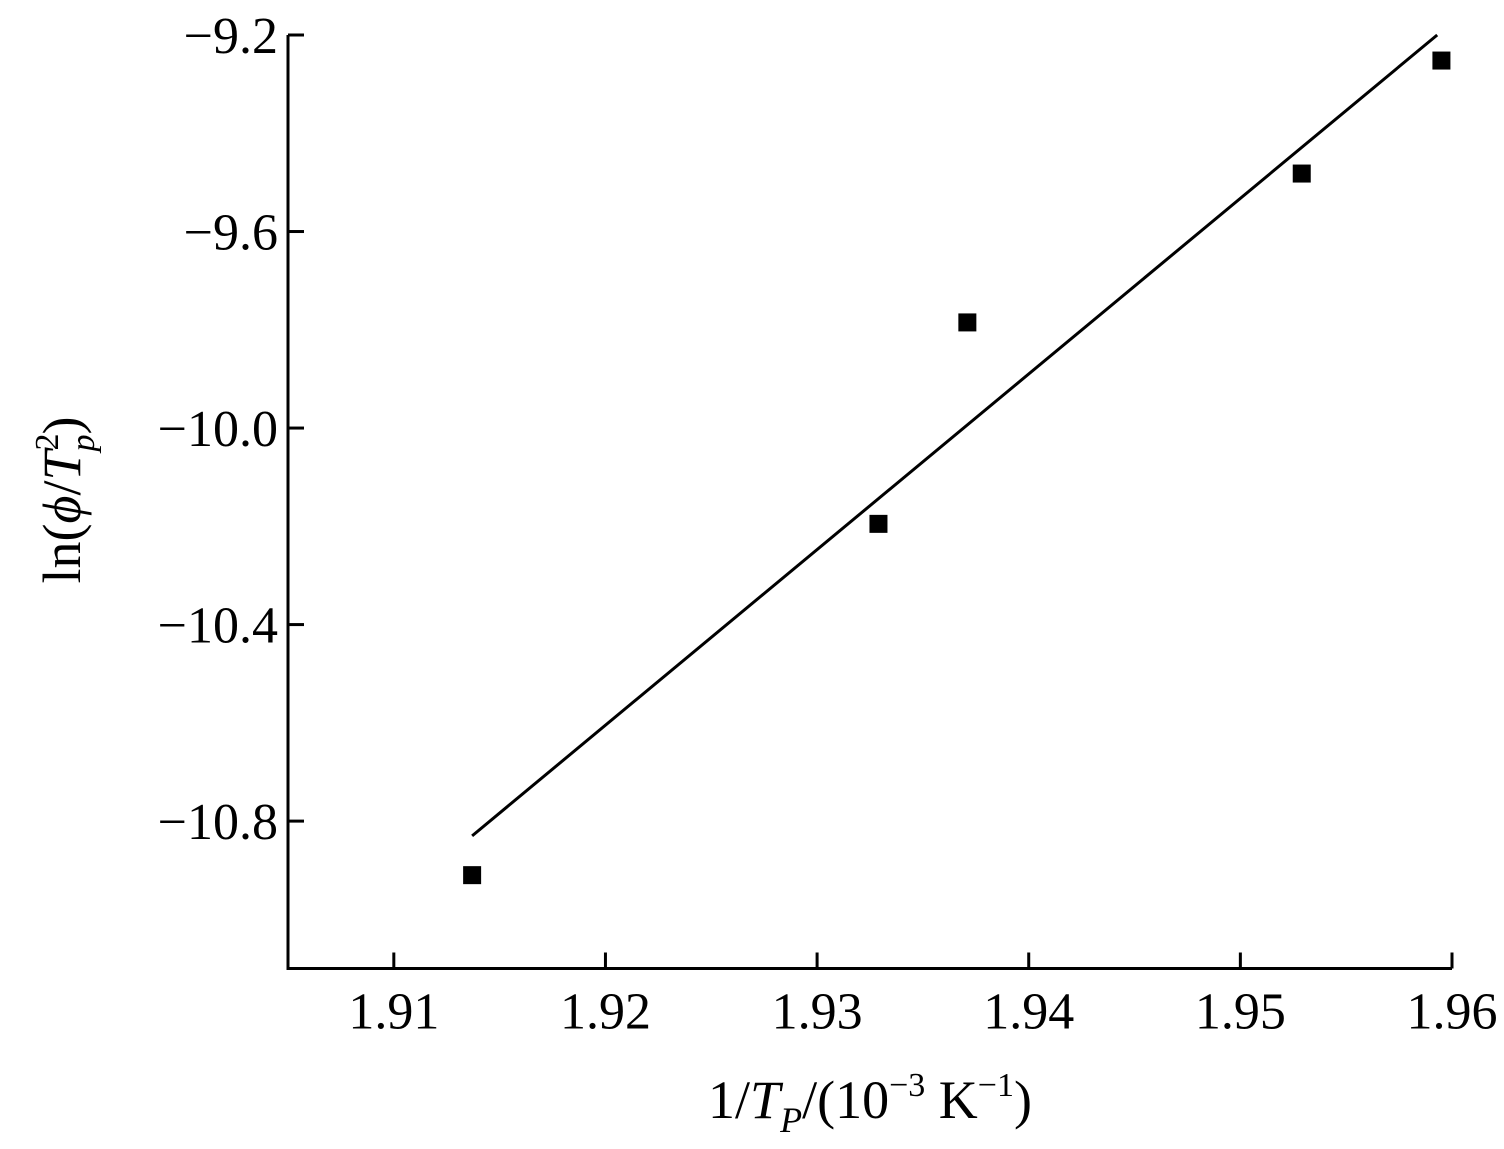 Image resolution: width=1504 pixels, height=1149 pixels. Describe the element at coordinates (218, 429) in the screenshot. I see `y-tick-label: −10.0` at that location.